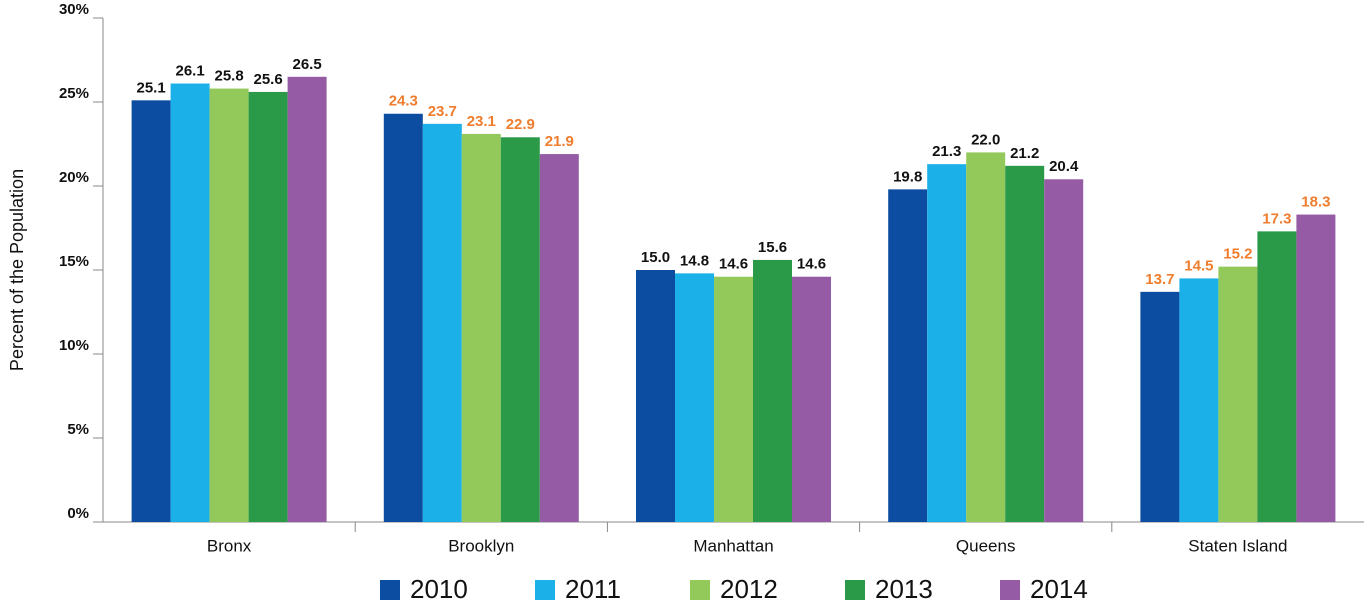 This screenshot has width=1364, height=614. What do you see at coordinates (1237, 254) in the screenshot?
I see `data-label: 15.2` at bounding box center [1237, 254].